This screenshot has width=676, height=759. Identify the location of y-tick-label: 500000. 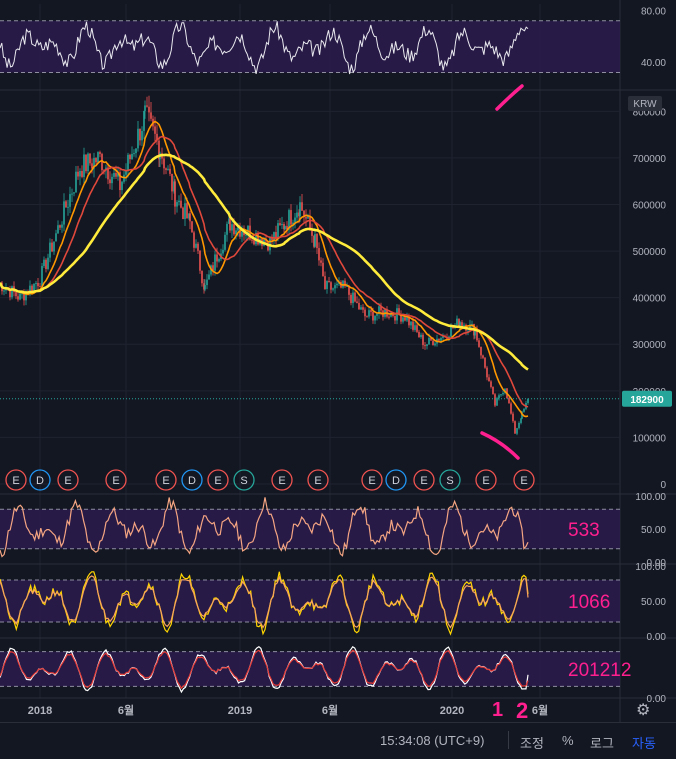
(650, 252).